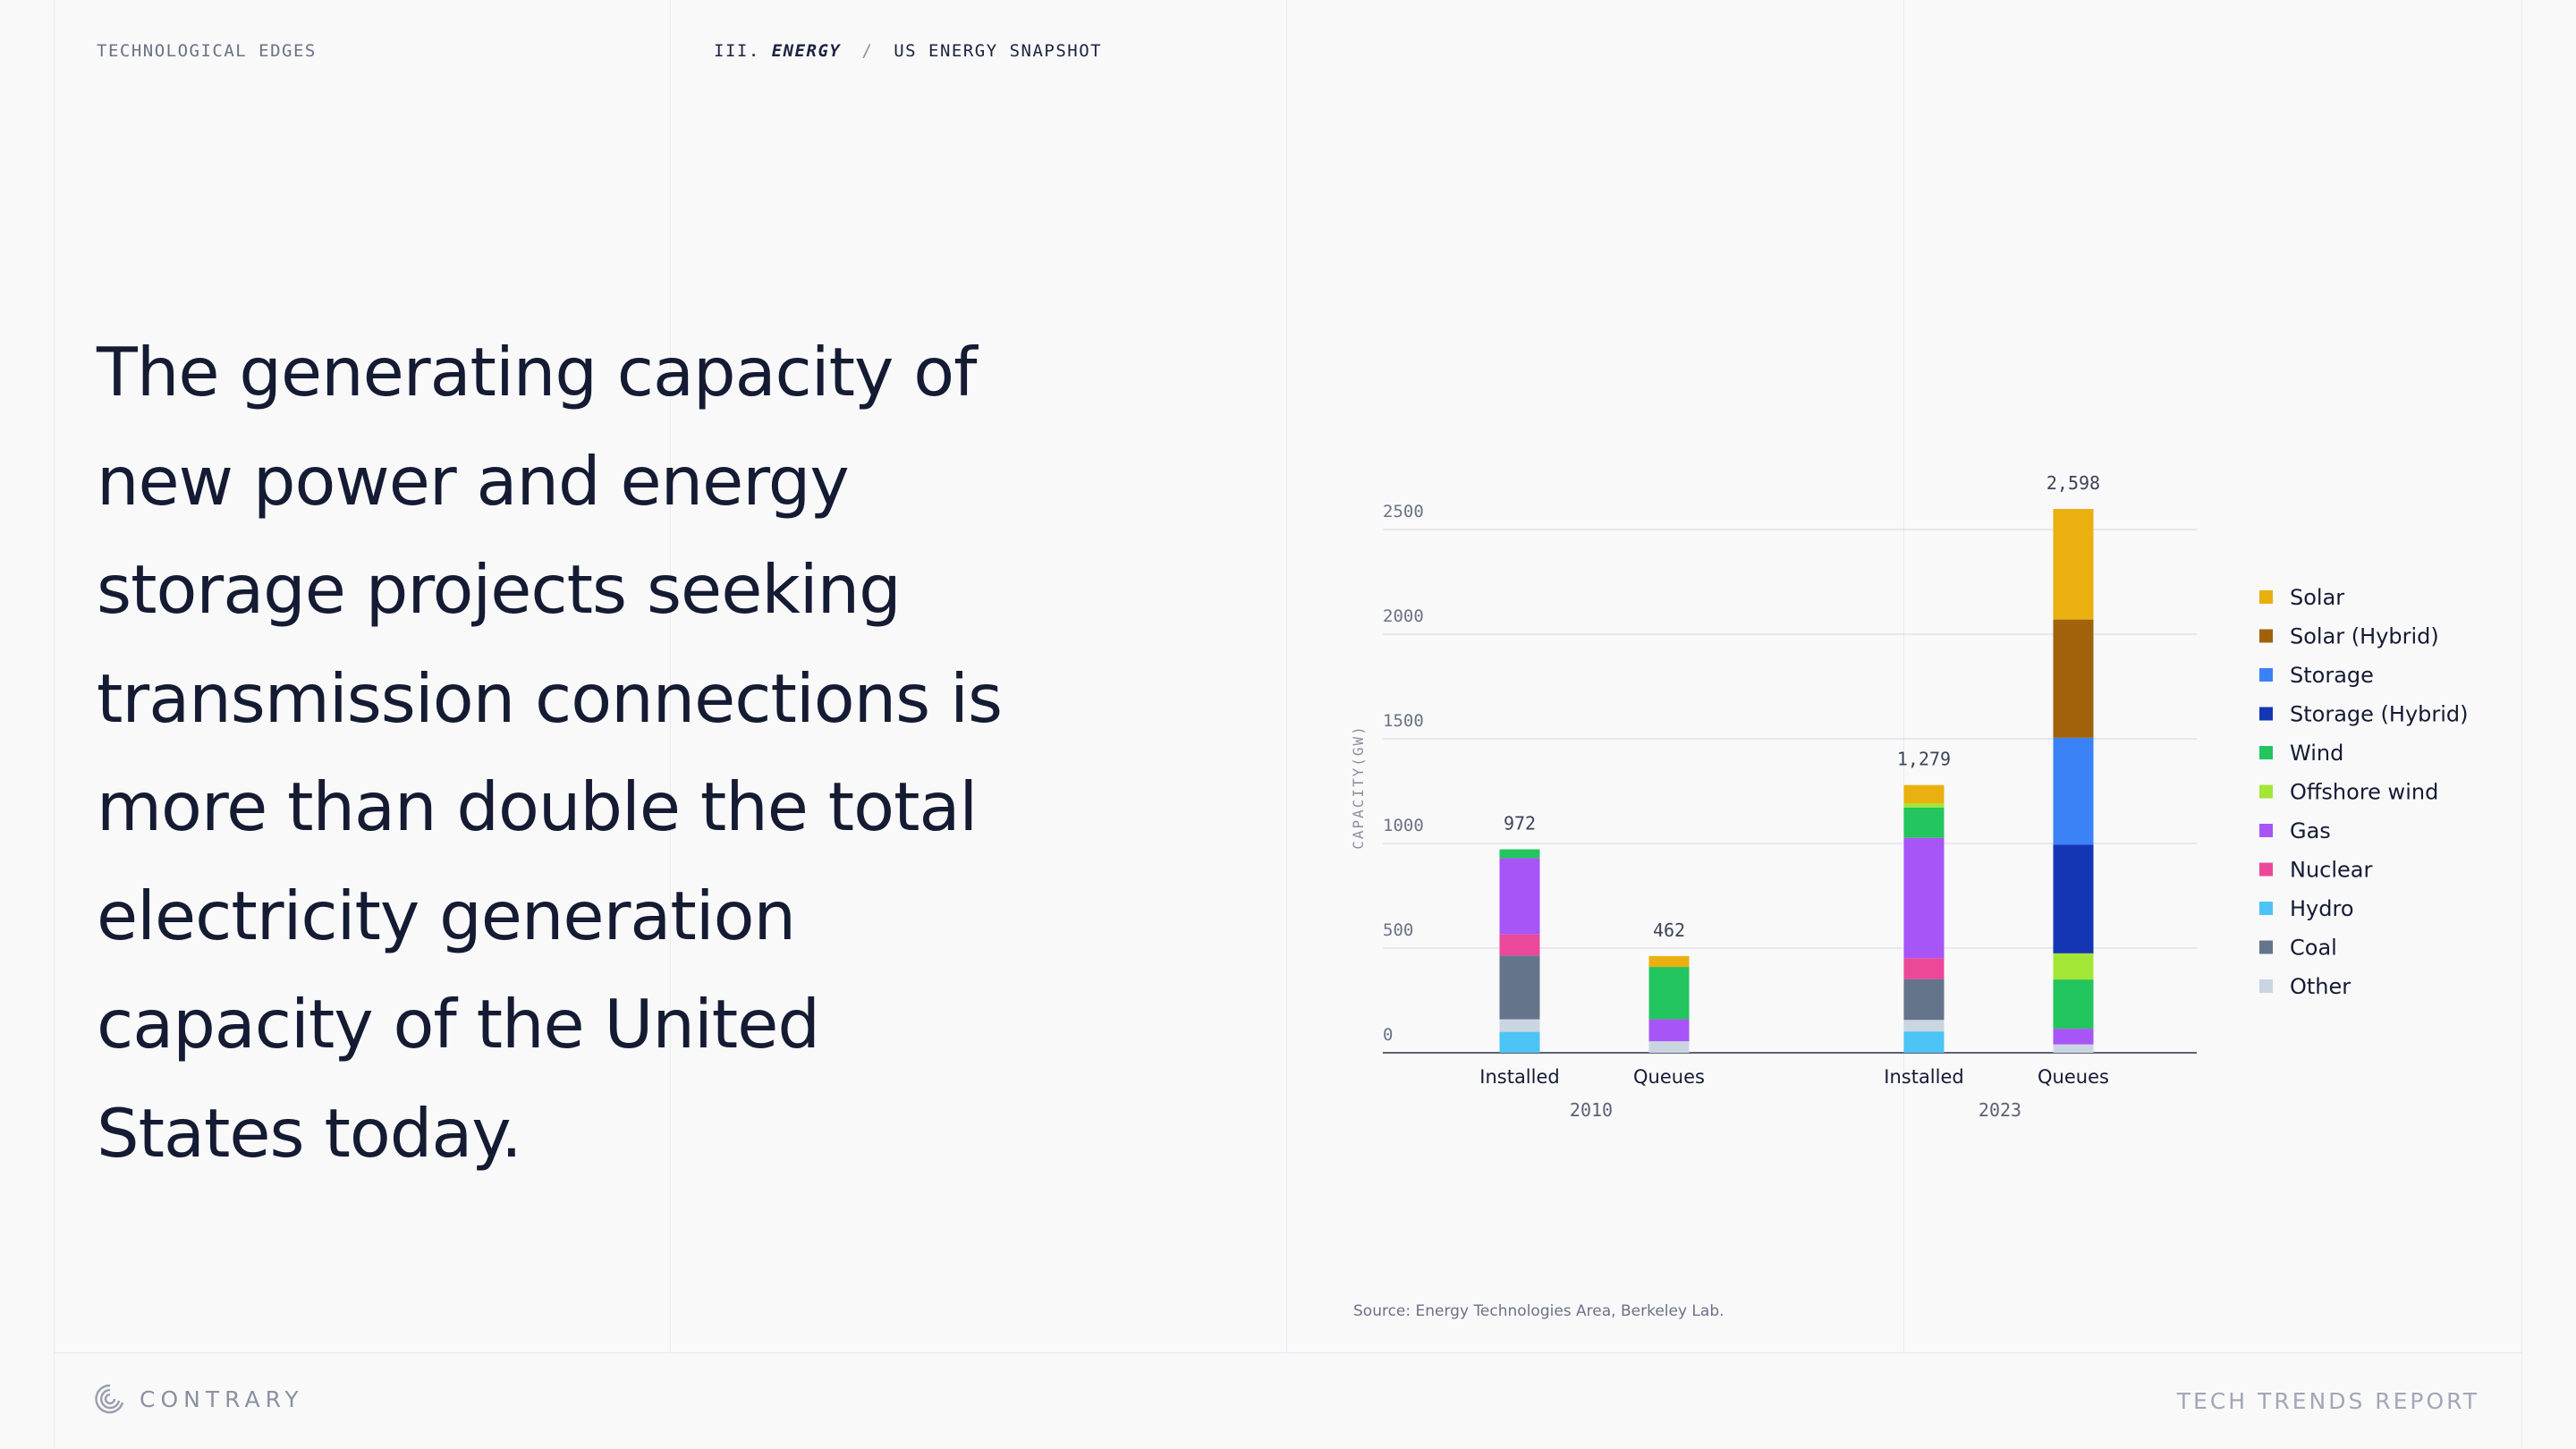  Describe the element at coordinates (2073, 483) in the screenshot. I see `bar-total-label: 2,598` at that location.